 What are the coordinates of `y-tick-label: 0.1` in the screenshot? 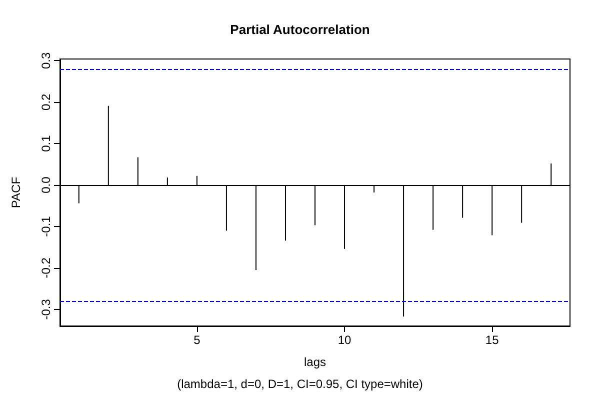 It's located at (46, 143).